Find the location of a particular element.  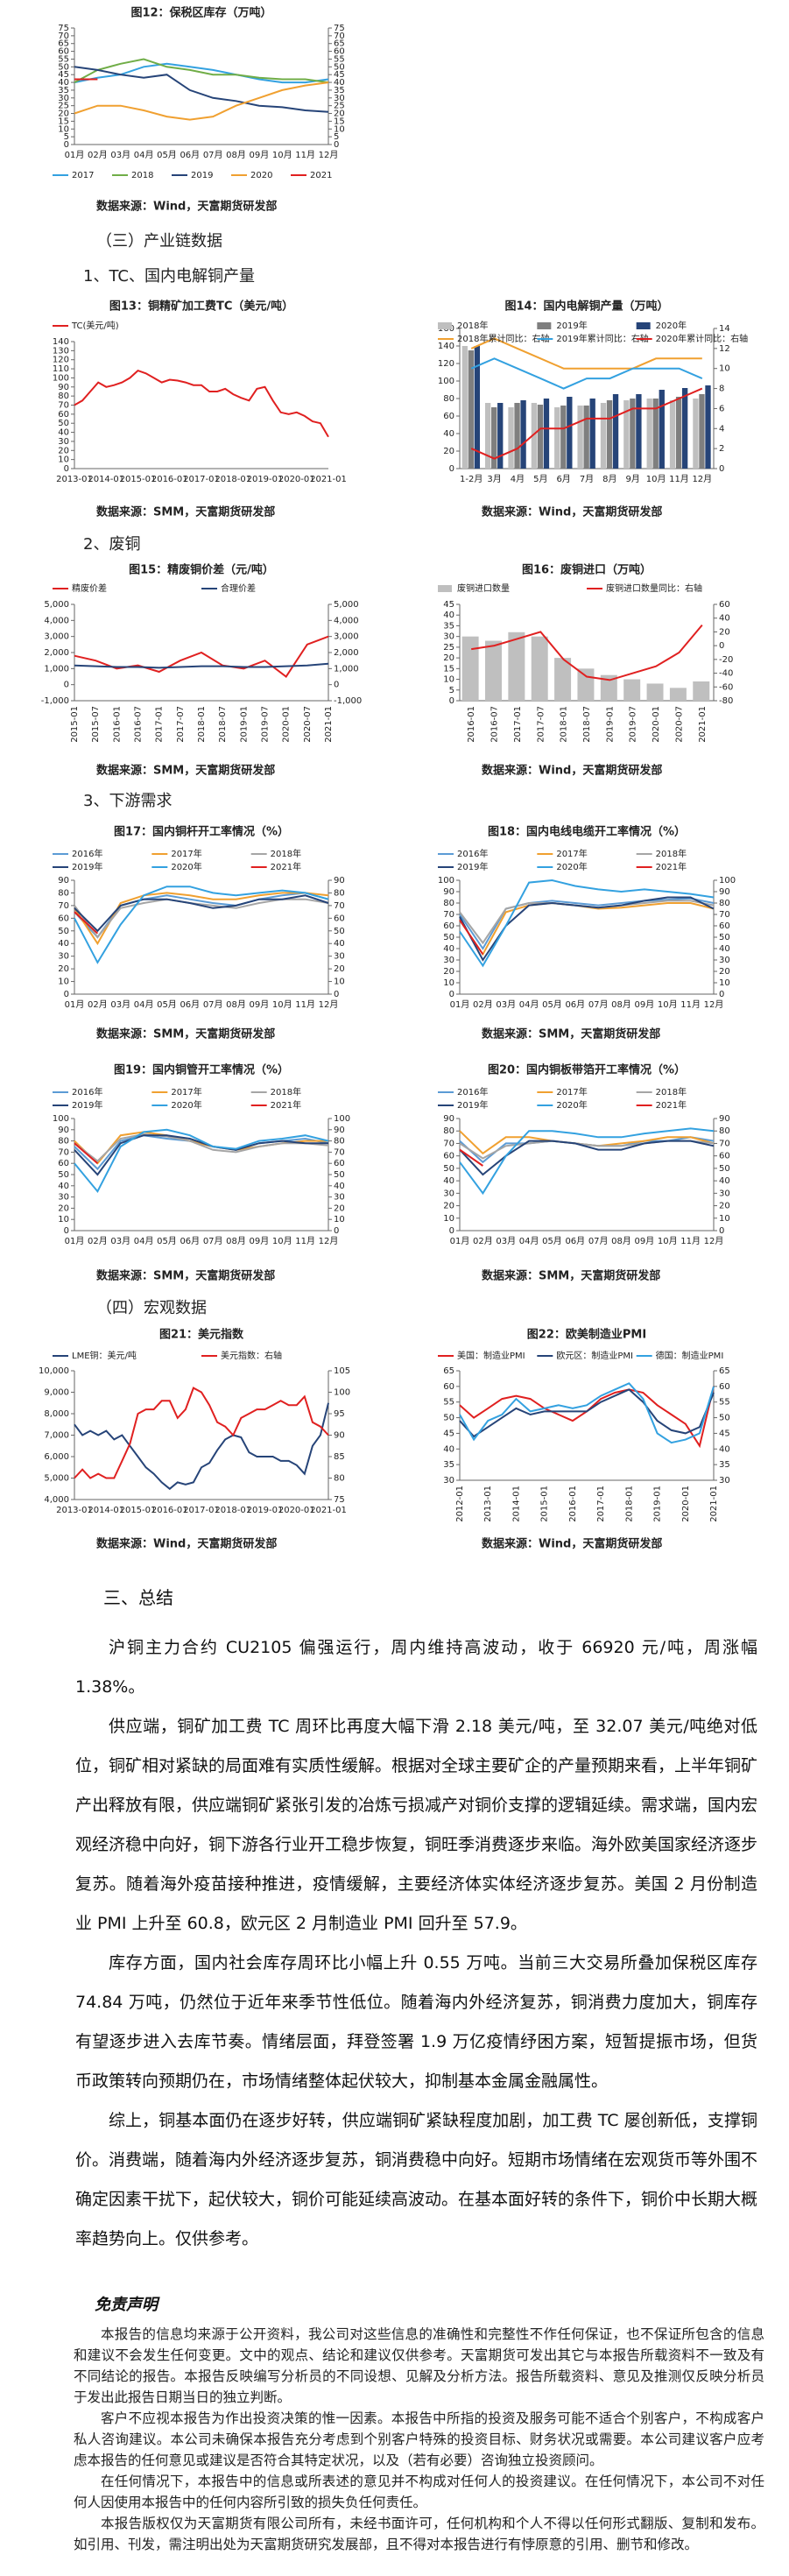

chart-title: 图14：国内电解铜产量（万吨） is located at coordinates (586, 307).